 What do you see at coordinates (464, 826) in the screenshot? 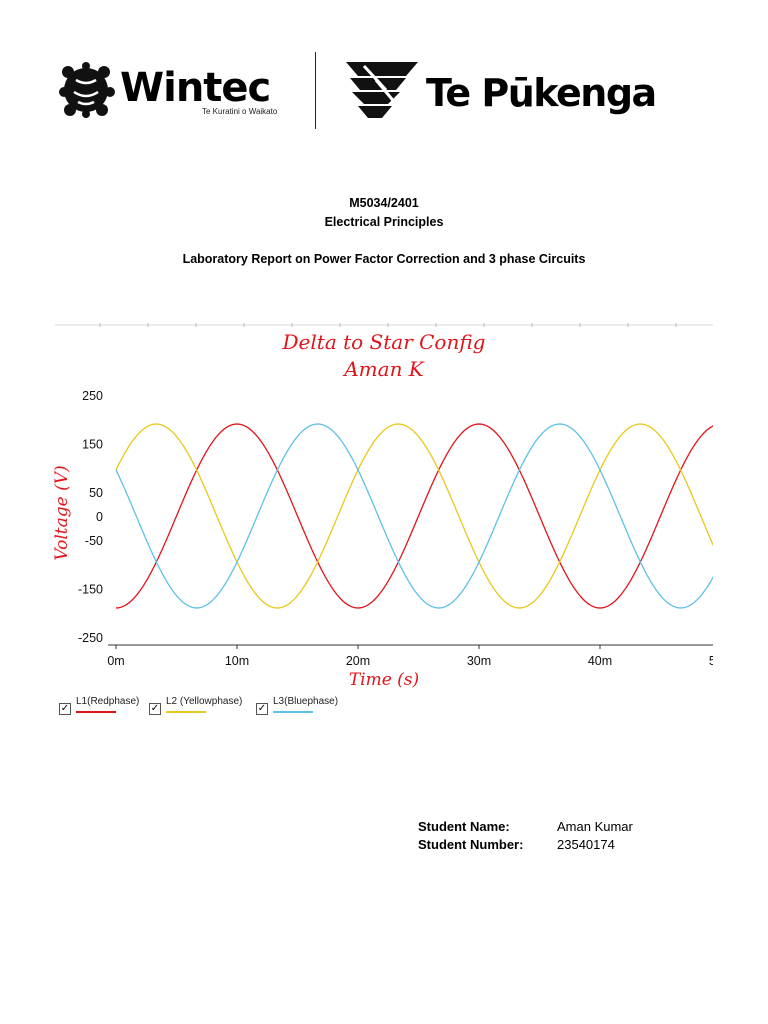
I see `student-name-label: Student Name:` at bounding box center [464, 826].